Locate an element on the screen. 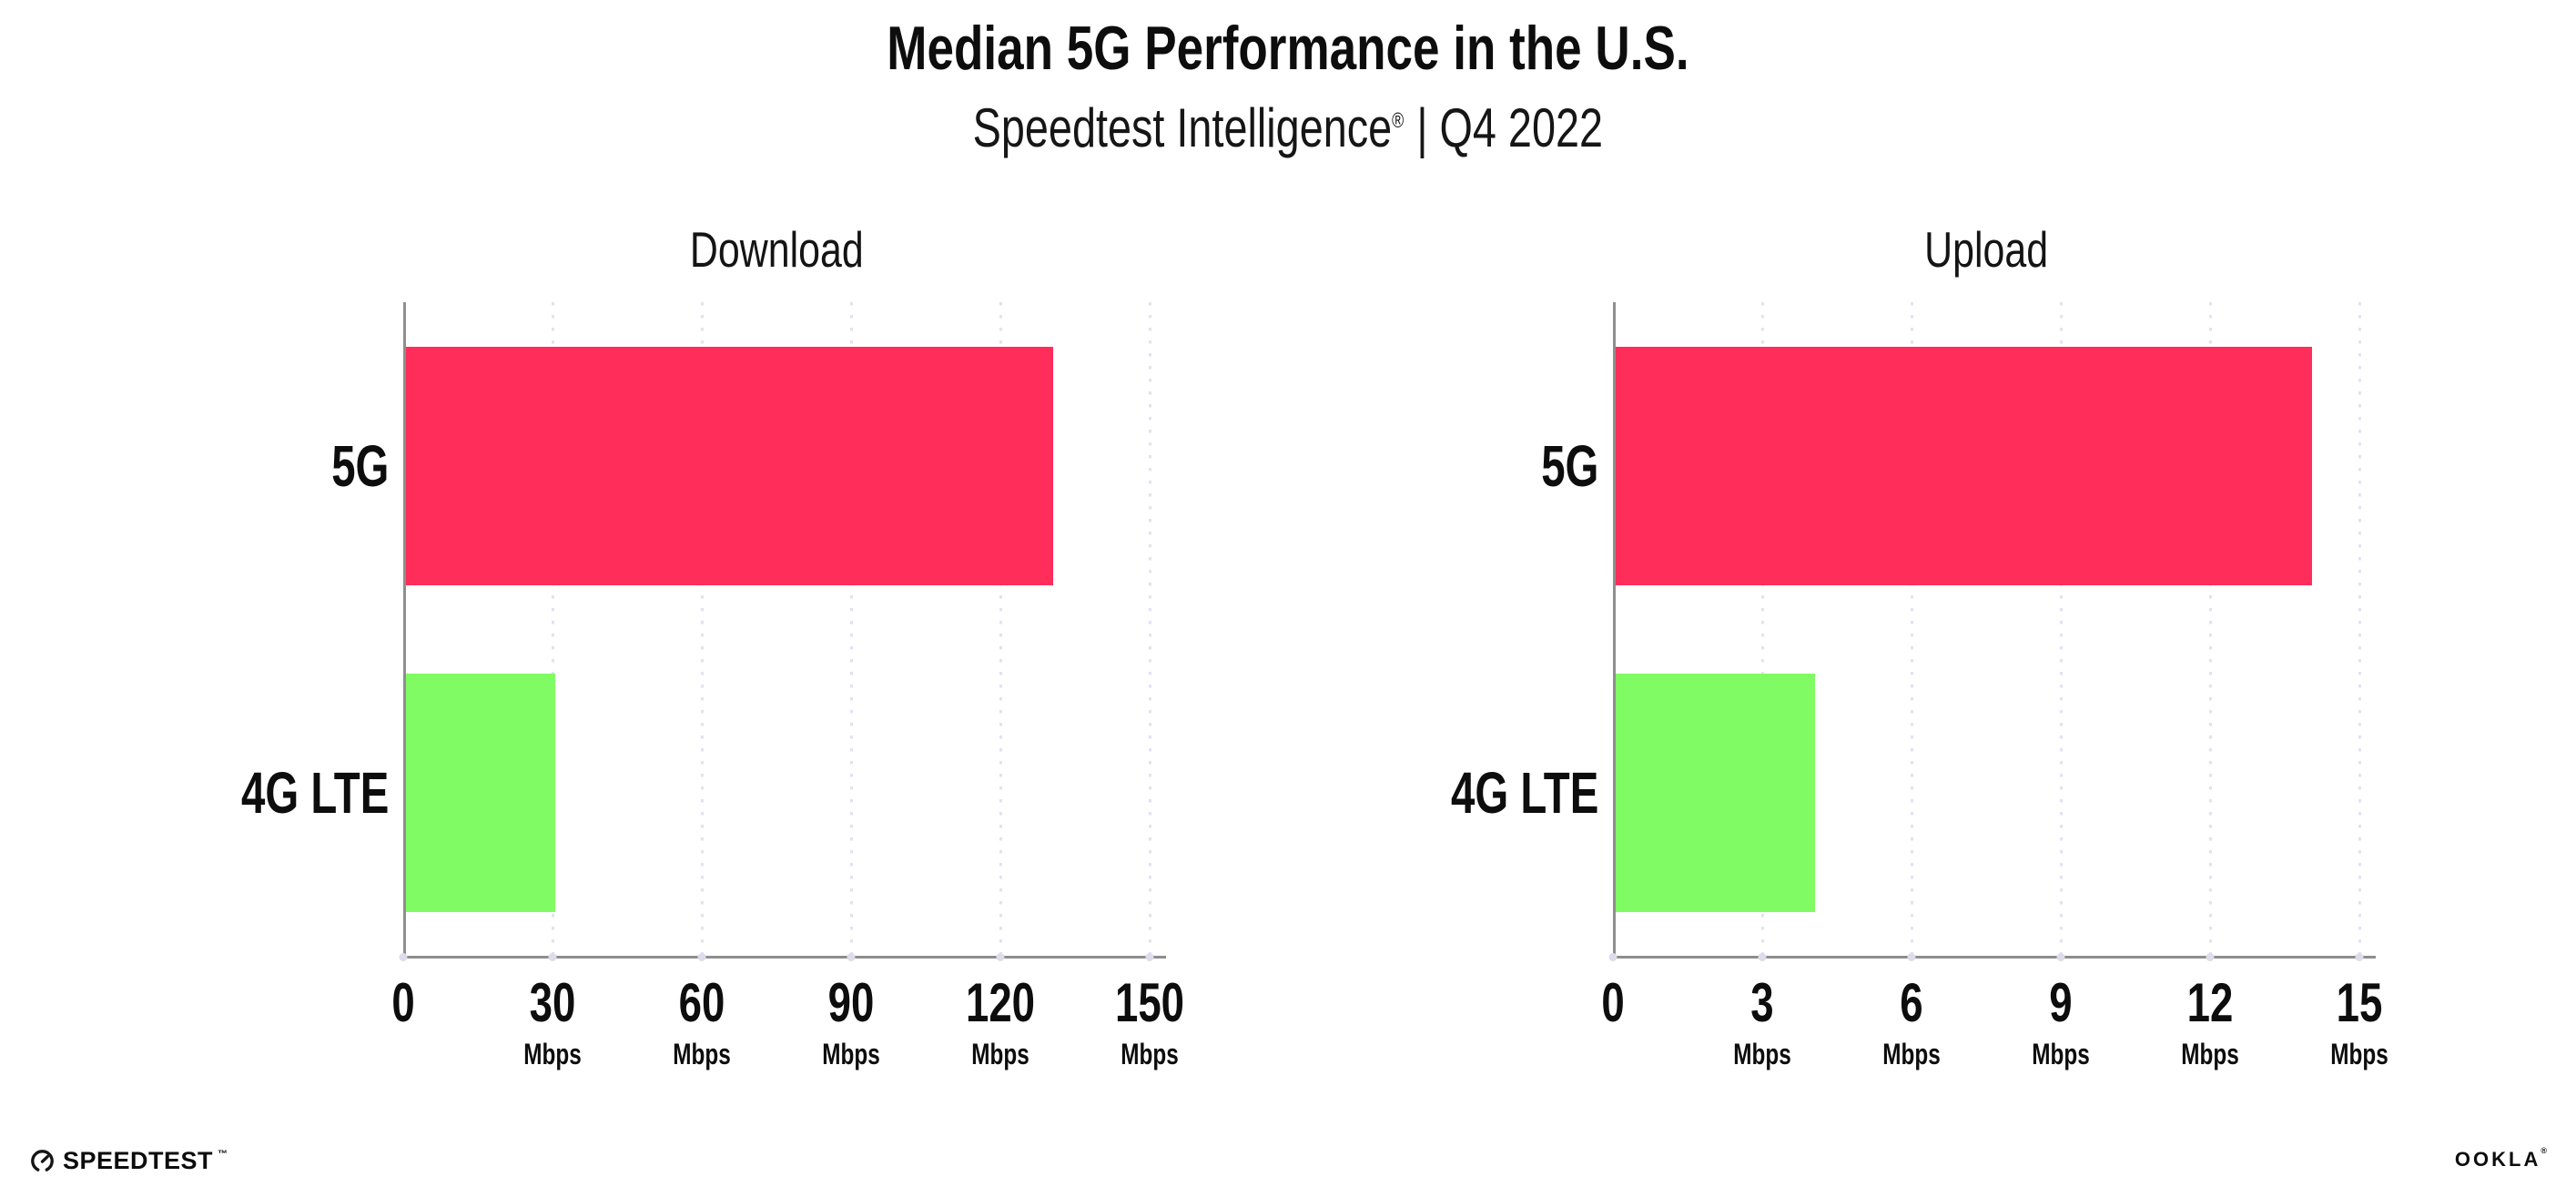  x-tick-value: 3 is located at coordinates (1762, 1002).